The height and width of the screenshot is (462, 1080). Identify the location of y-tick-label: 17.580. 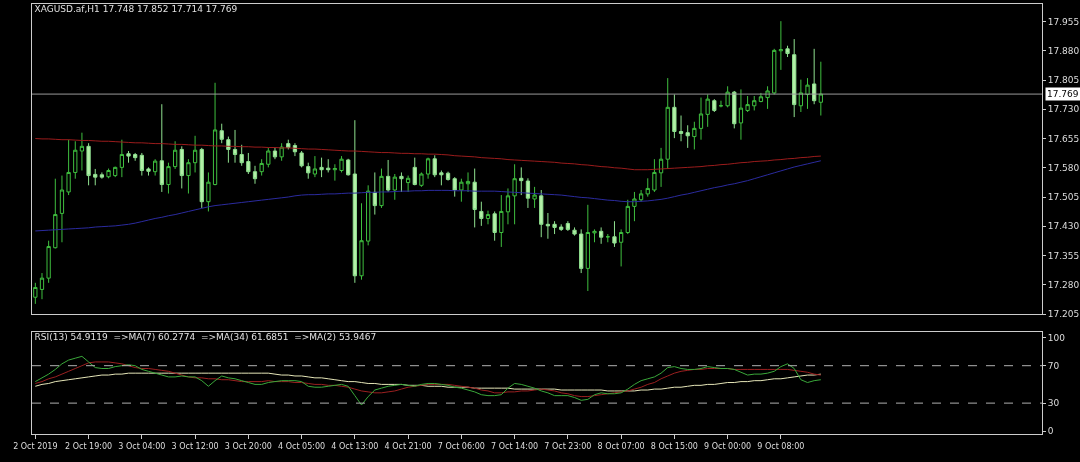
(1063, 167).